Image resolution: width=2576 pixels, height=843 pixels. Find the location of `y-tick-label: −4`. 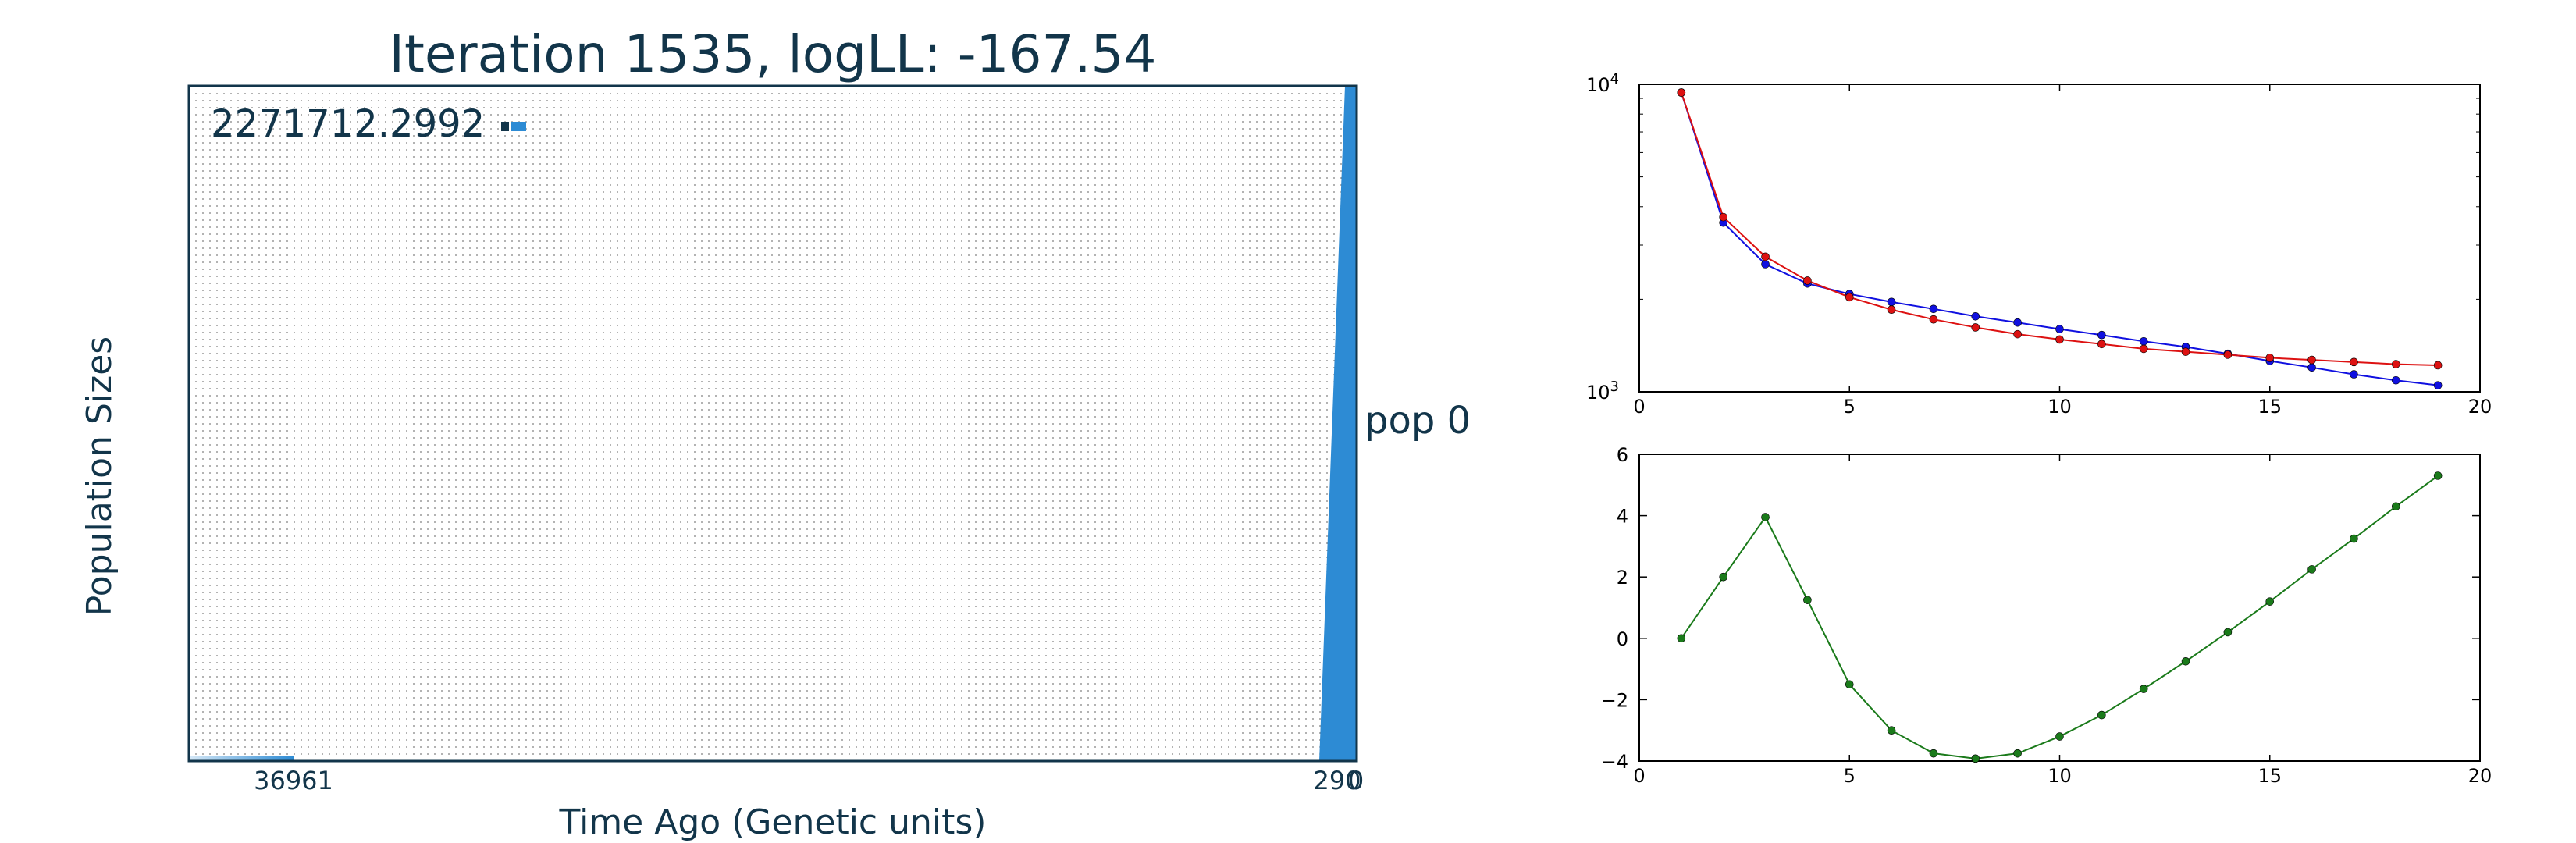

y-tick-label: −4 is located at coordinates (1615, 762).